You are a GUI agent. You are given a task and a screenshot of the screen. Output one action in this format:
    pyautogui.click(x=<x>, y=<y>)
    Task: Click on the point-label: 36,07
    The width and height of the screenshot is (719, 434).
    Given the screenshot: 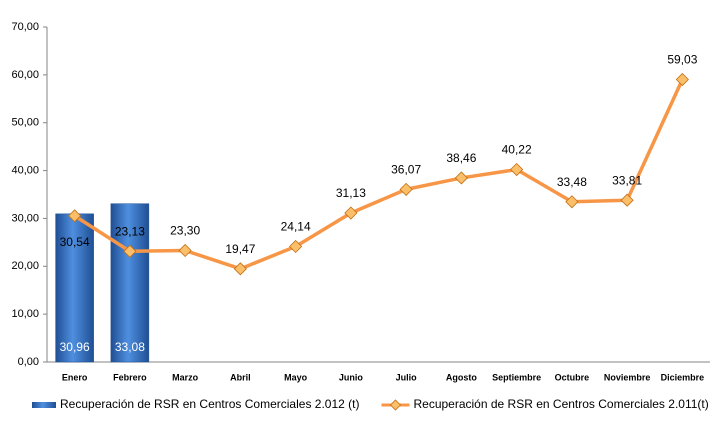 What is the action you would take?
    pyautogui.click(x=406, y=170)
    